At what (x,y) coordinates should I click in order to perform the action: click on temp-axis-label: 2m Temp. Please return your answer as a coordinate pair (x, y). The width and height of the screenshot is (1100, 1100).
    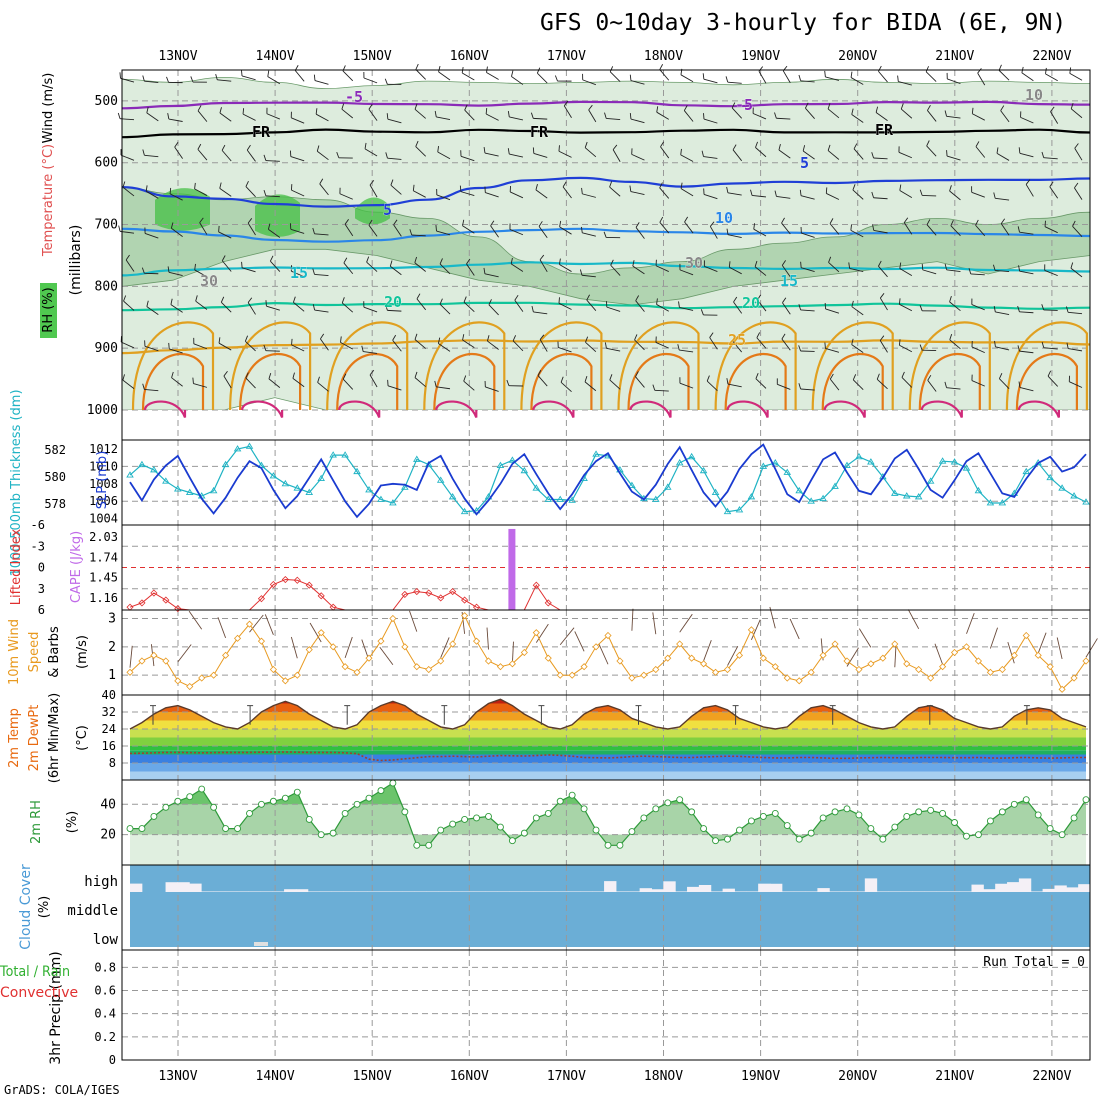
    Looking at the image, I should click on (14, 738).